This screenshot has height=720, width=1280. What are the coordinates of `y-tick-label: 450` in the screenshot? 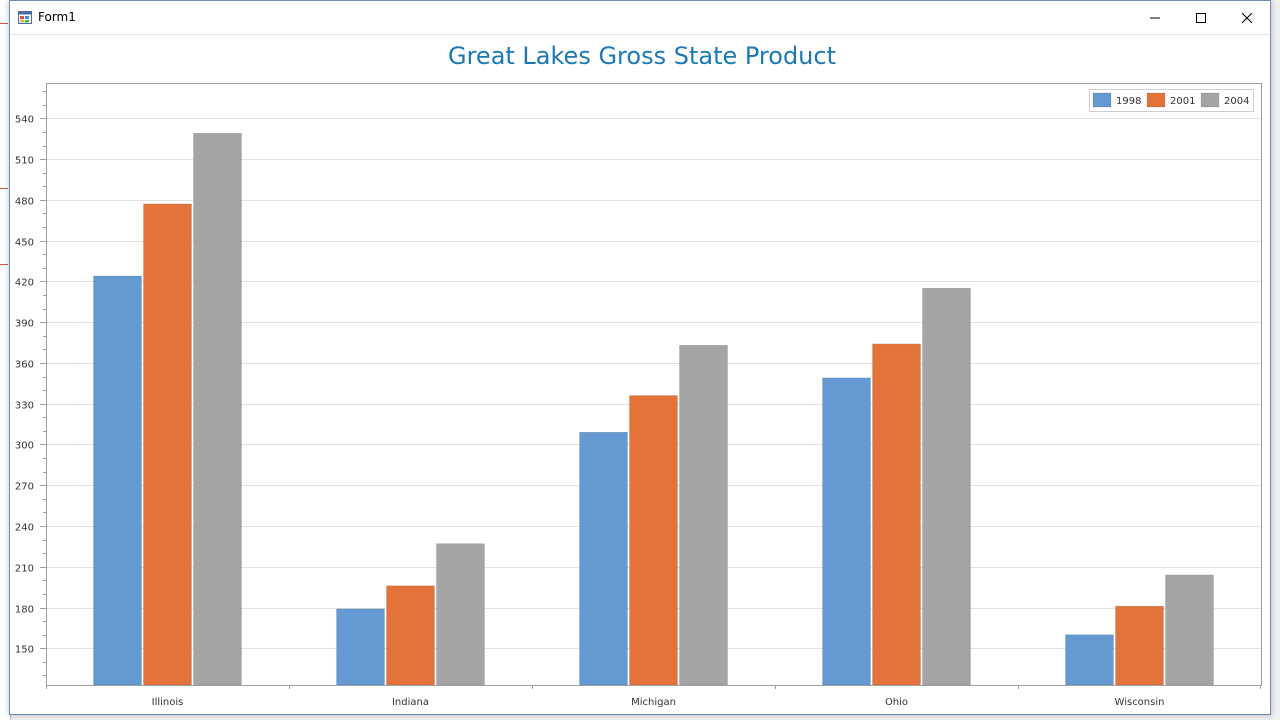 It's located at (24, 243).